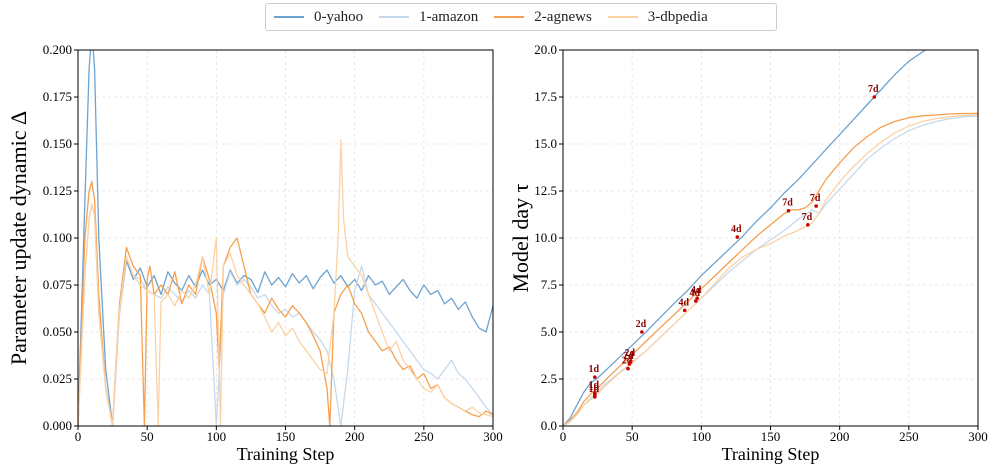  What do you see at coordinates (449, 16) in the screenshot?
I see `legend-label: 1-amazon` at bounding box center [449, 16].